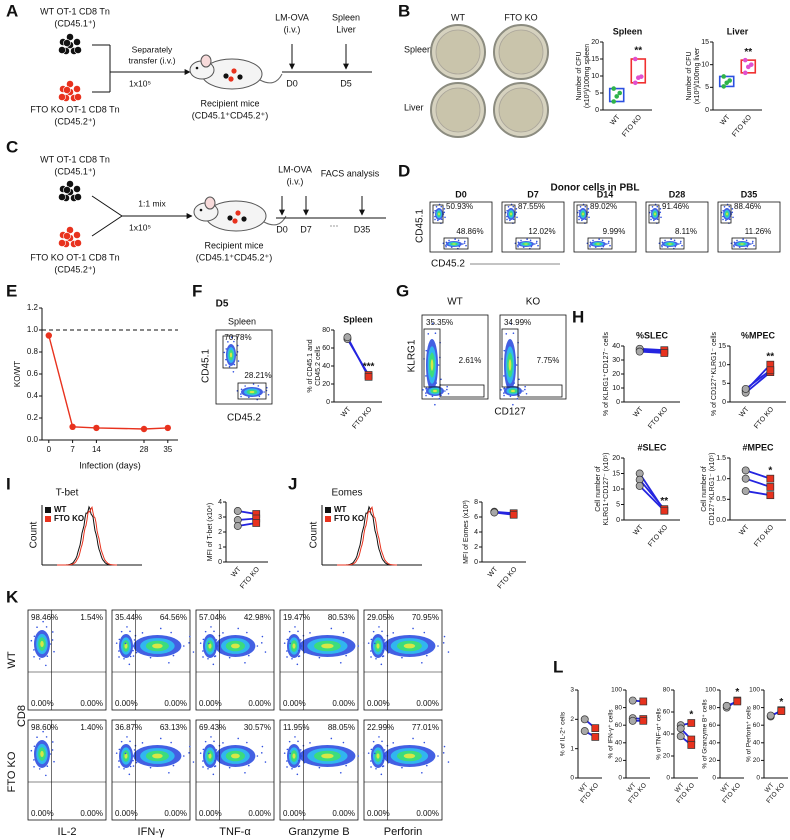 The height and width of the screenshot is (840, 790). What do you see at coordinates (74, 257) in the screenshot?
I see `label: FTO KO OT-1 CD8 Tn` at bounding box center [74, 257].